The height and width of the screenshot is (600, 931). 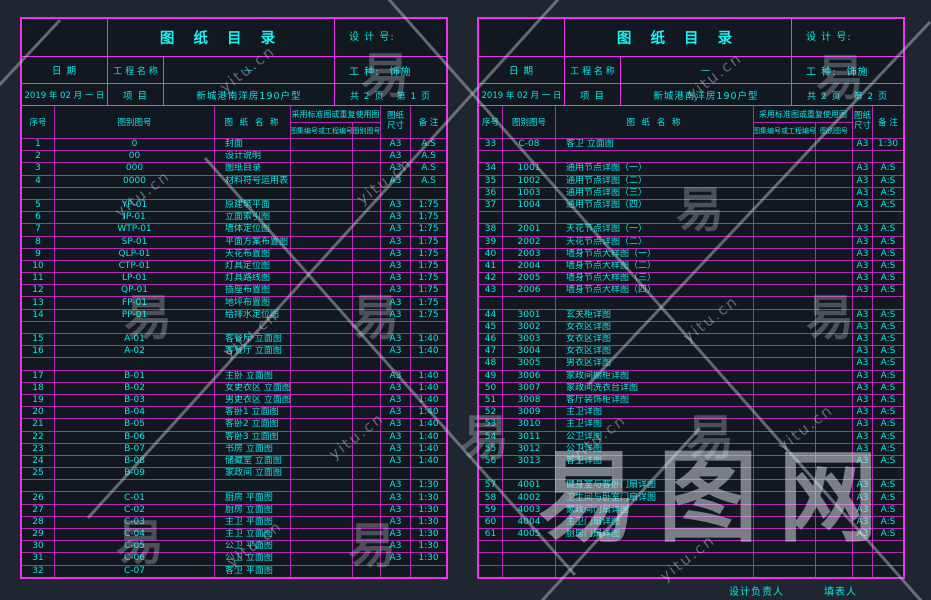 What do you see at coordinates (529, 388) in the screenshot?
I see `table-cell: 3007` at bounding box center [529, 388].